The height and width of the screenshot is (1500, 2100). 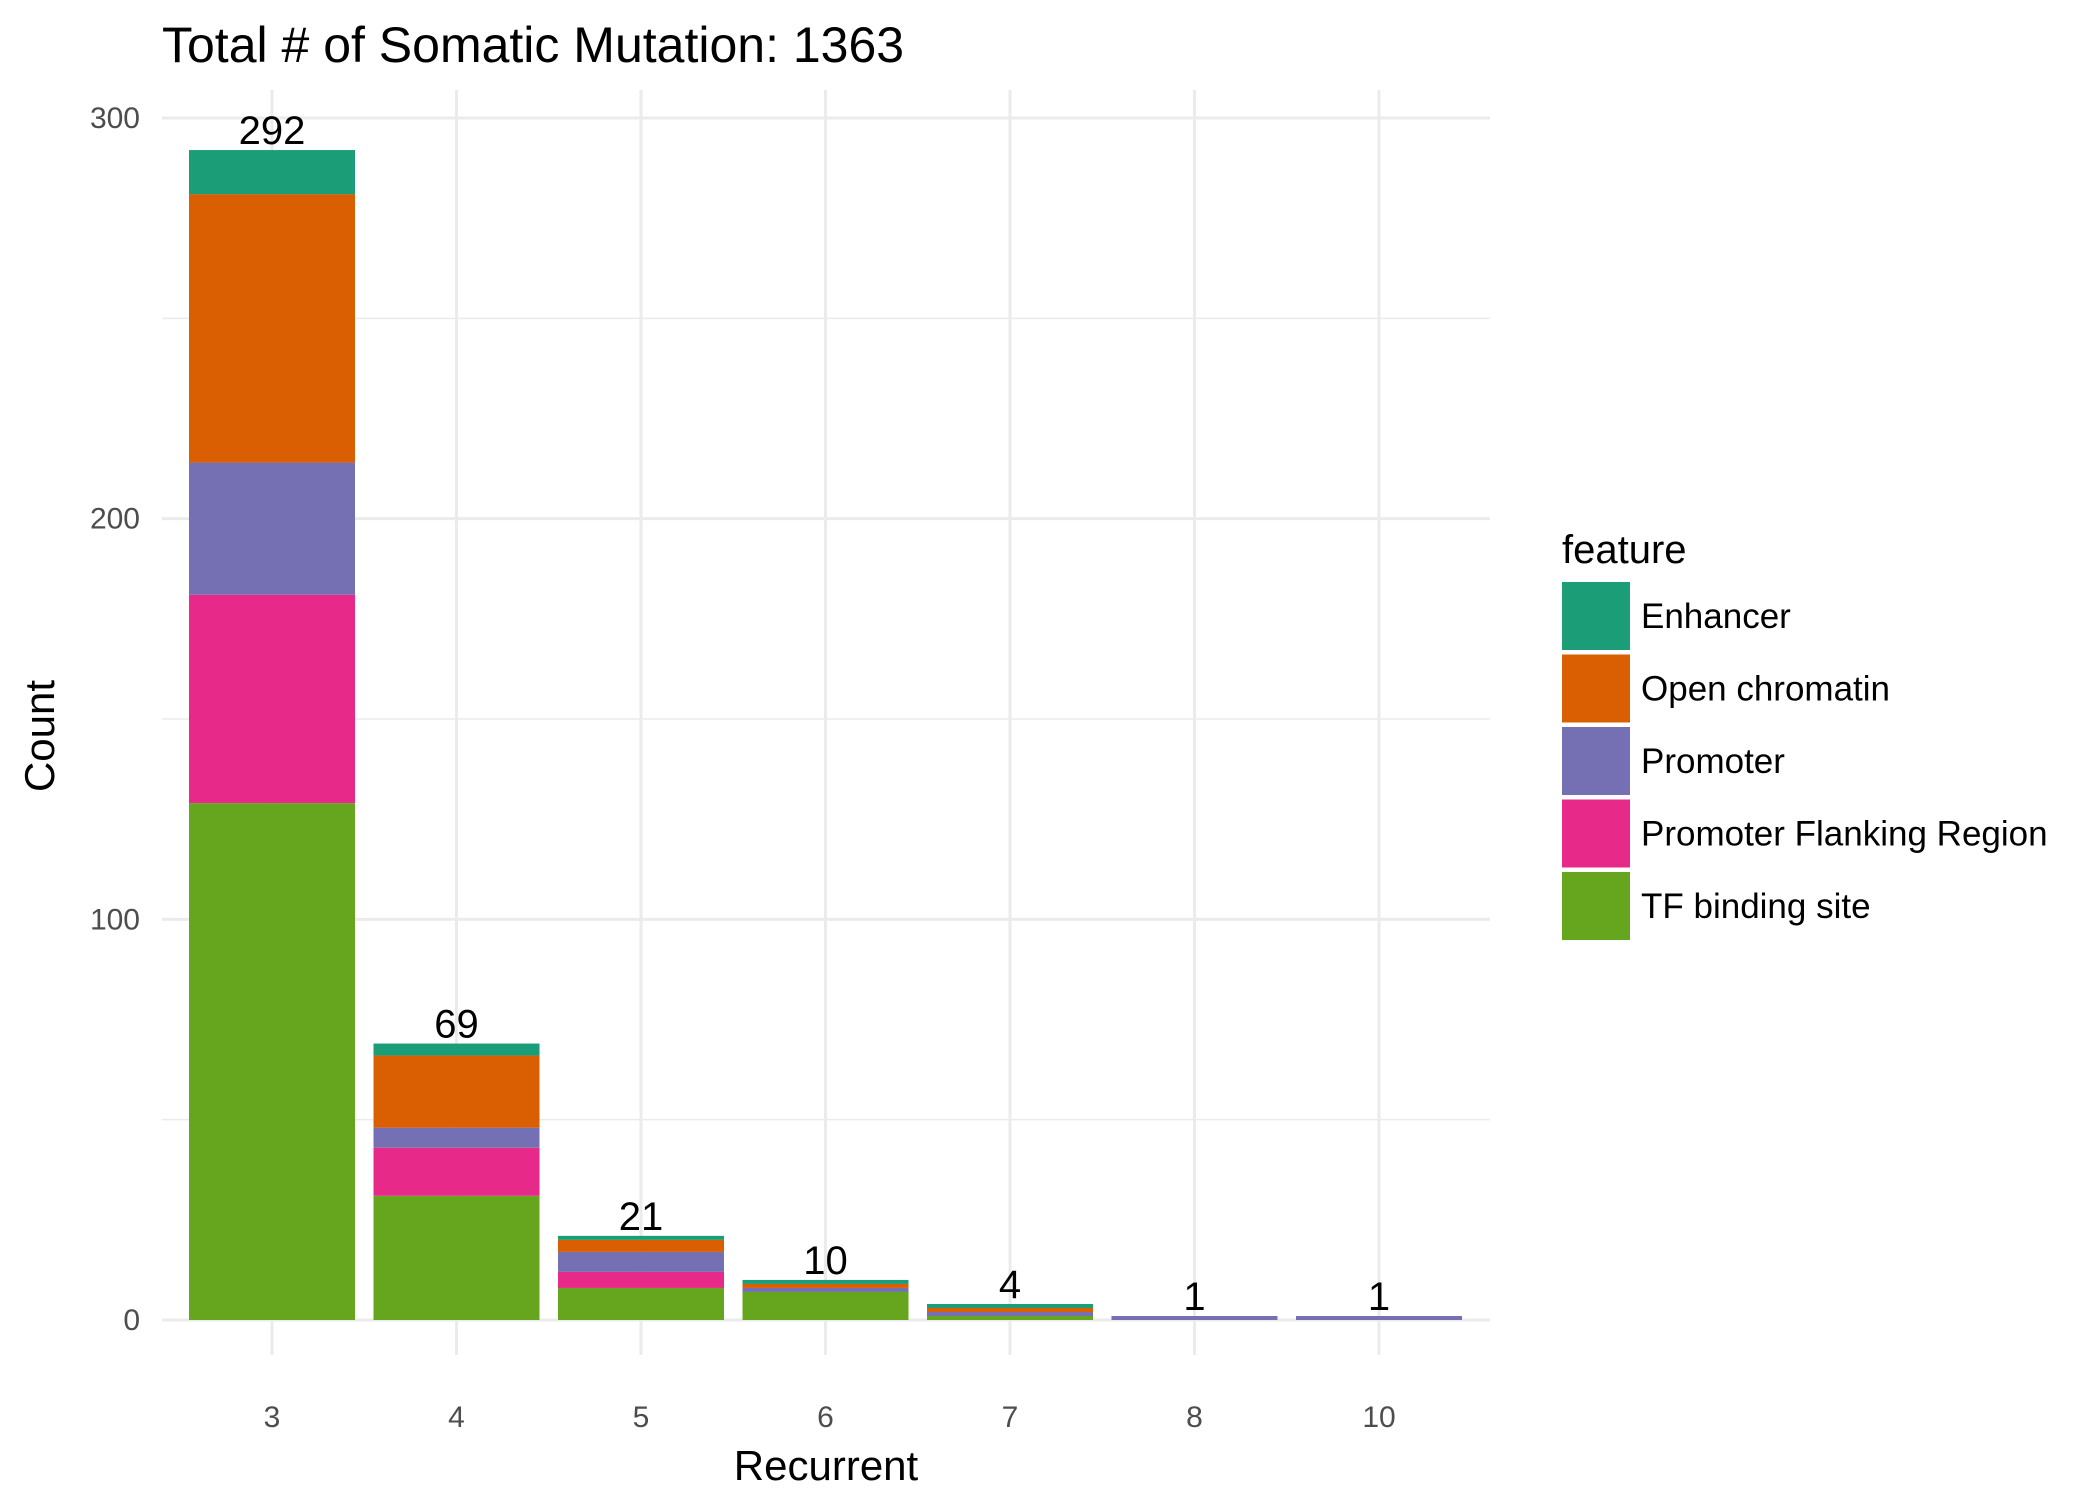 I want to click on y-tick-label: 300, so click(x=115, y=118).